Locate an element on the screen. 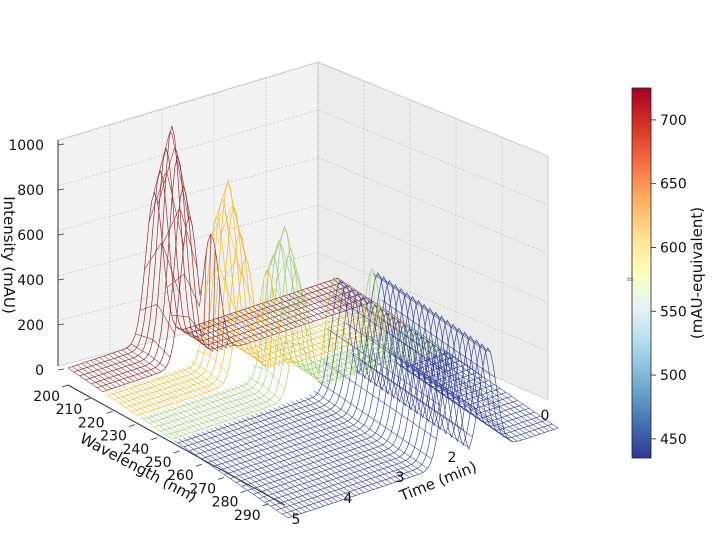 The image size is (715, 548). colorbar-tick-label: 700 is located at coordinates (673, 121).